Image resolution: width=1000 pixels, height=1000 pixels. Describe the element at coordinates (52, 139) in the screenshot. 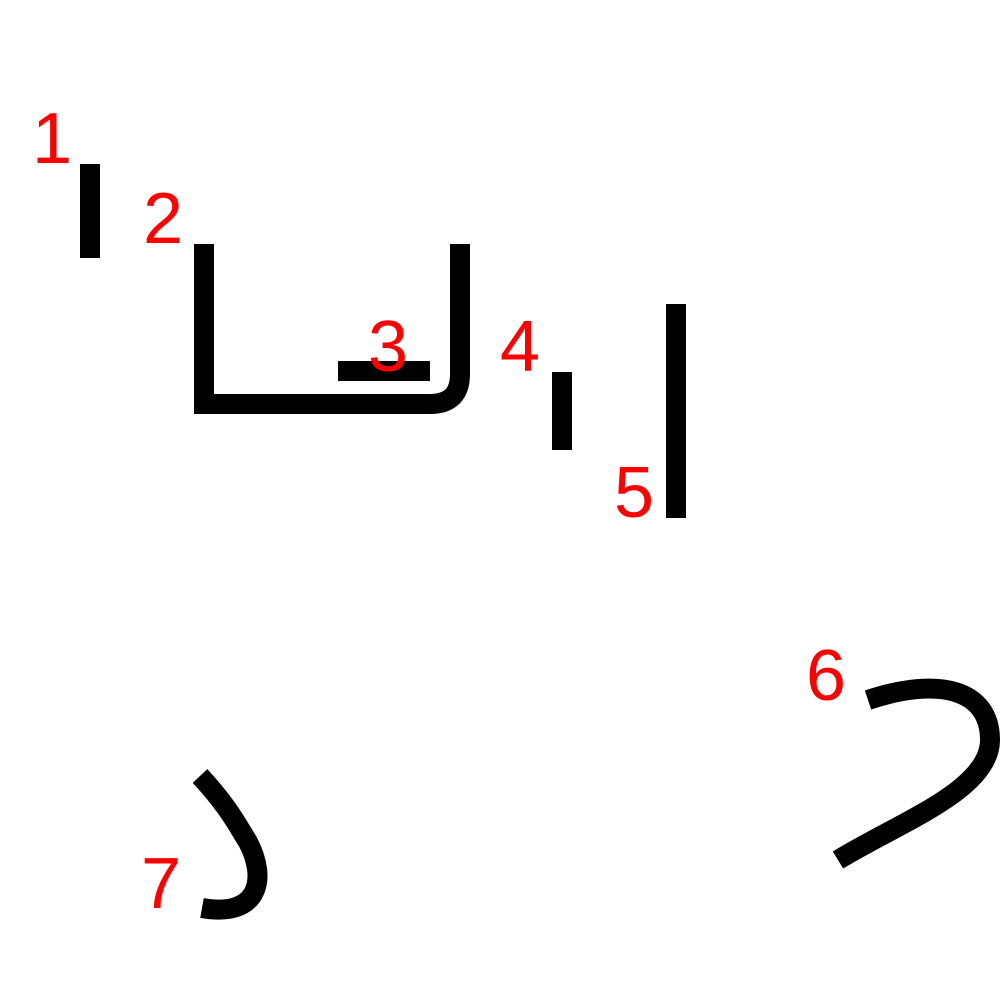

I see `stroke-label-1: 1` at that location.